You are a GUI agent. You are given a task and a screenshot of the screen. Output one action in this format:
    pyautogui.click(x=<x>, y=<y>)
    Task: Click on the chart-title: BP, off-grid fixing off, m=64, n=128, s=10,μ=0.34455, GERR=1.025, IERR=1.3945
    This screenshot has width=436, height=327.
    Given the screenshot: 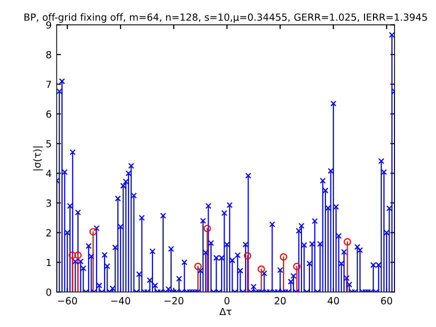 What is the action you would take?
    pyautogui.click(x=225, y=18)
    